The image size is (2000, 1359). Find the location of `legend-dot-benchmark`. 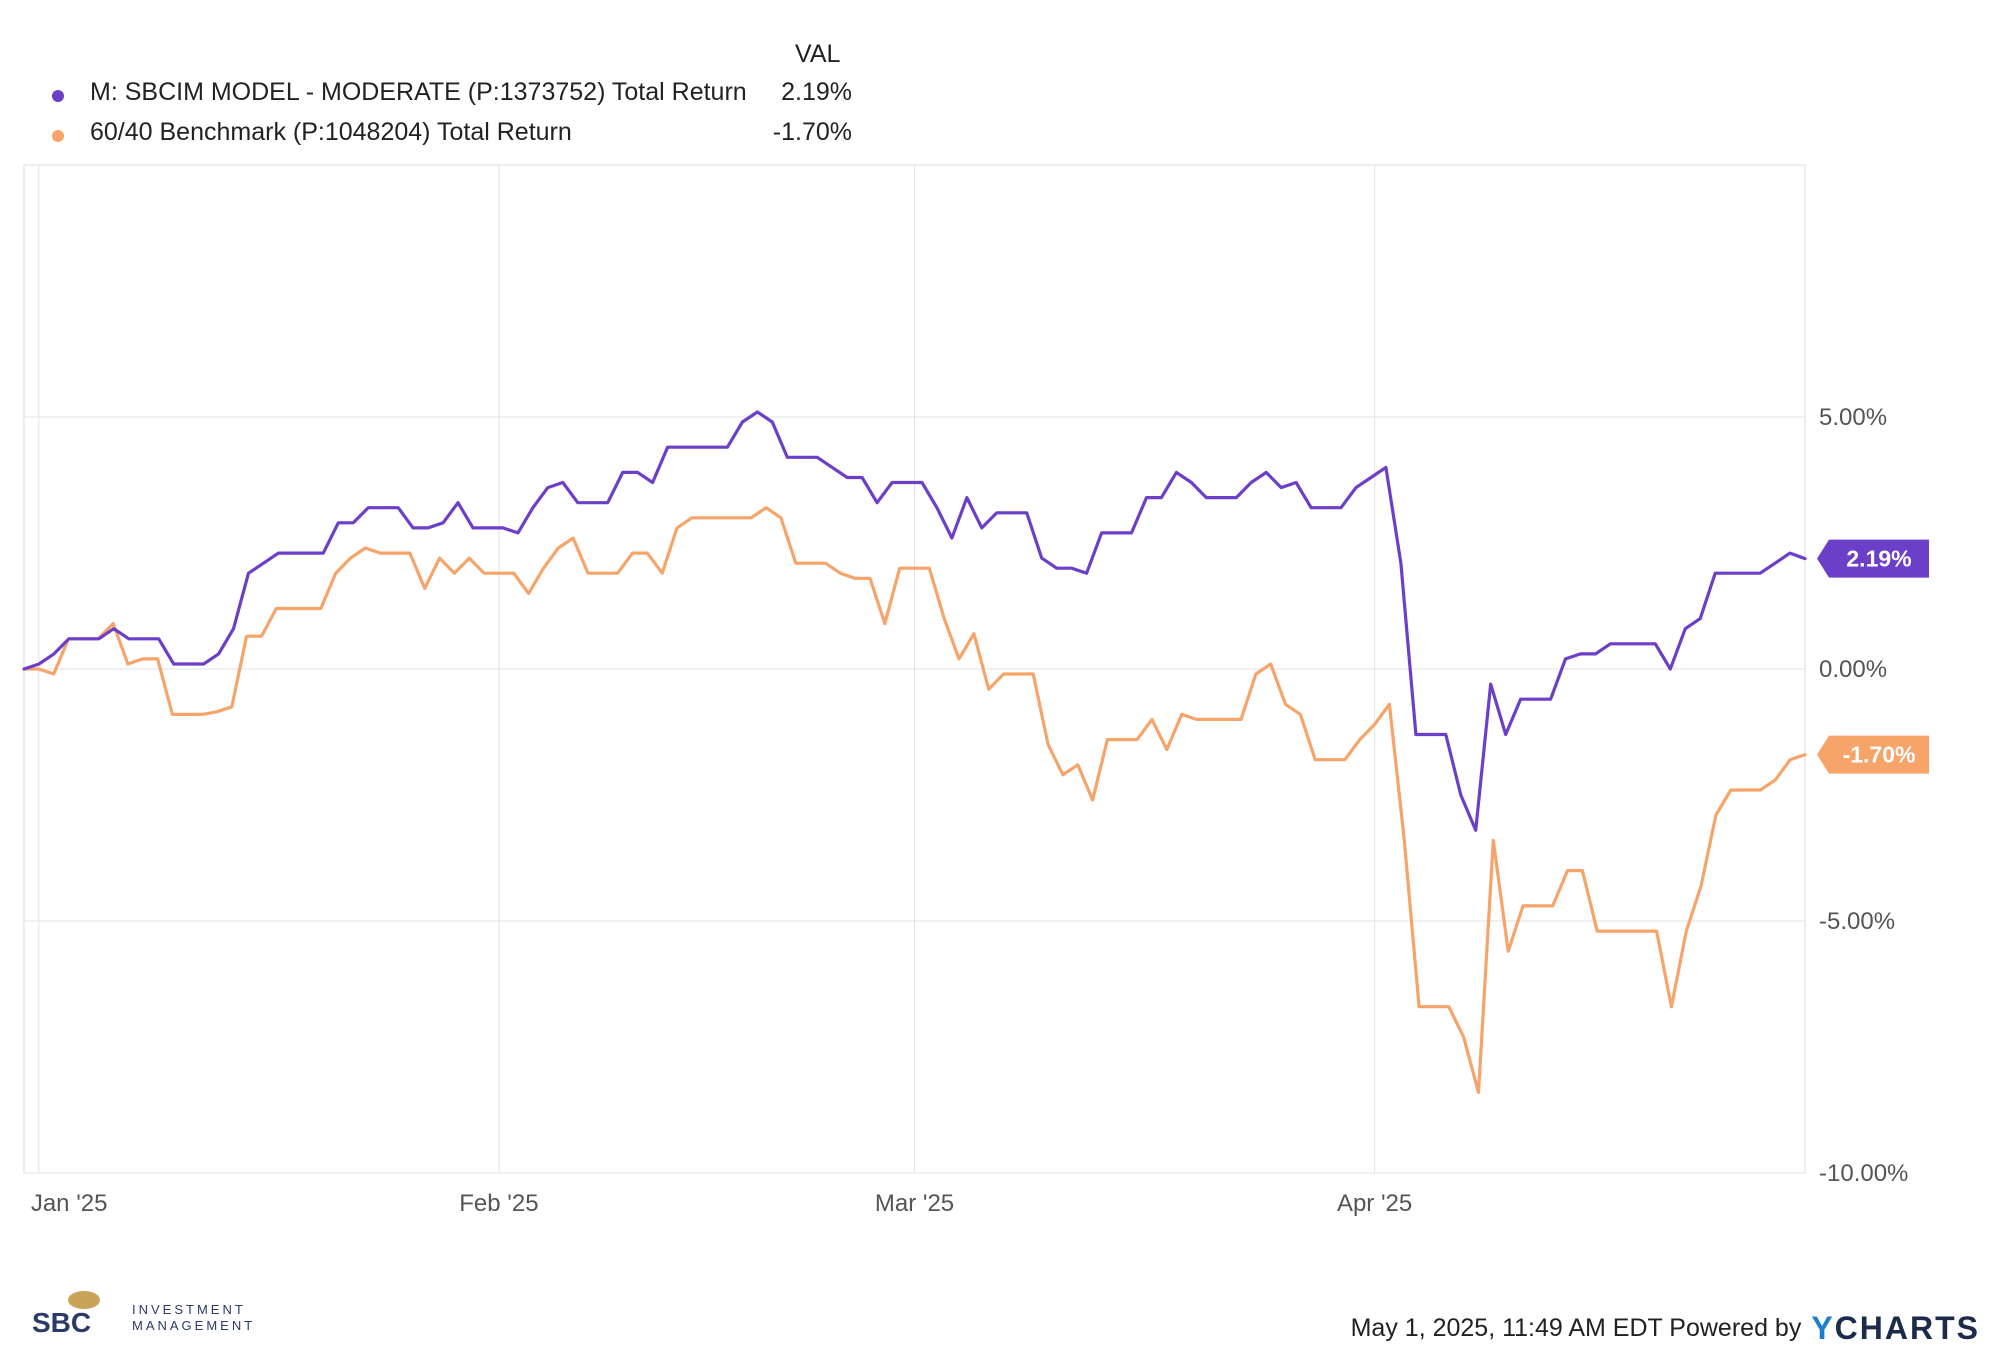

legend-dot-benchmark is located at coordinates (58, 136).